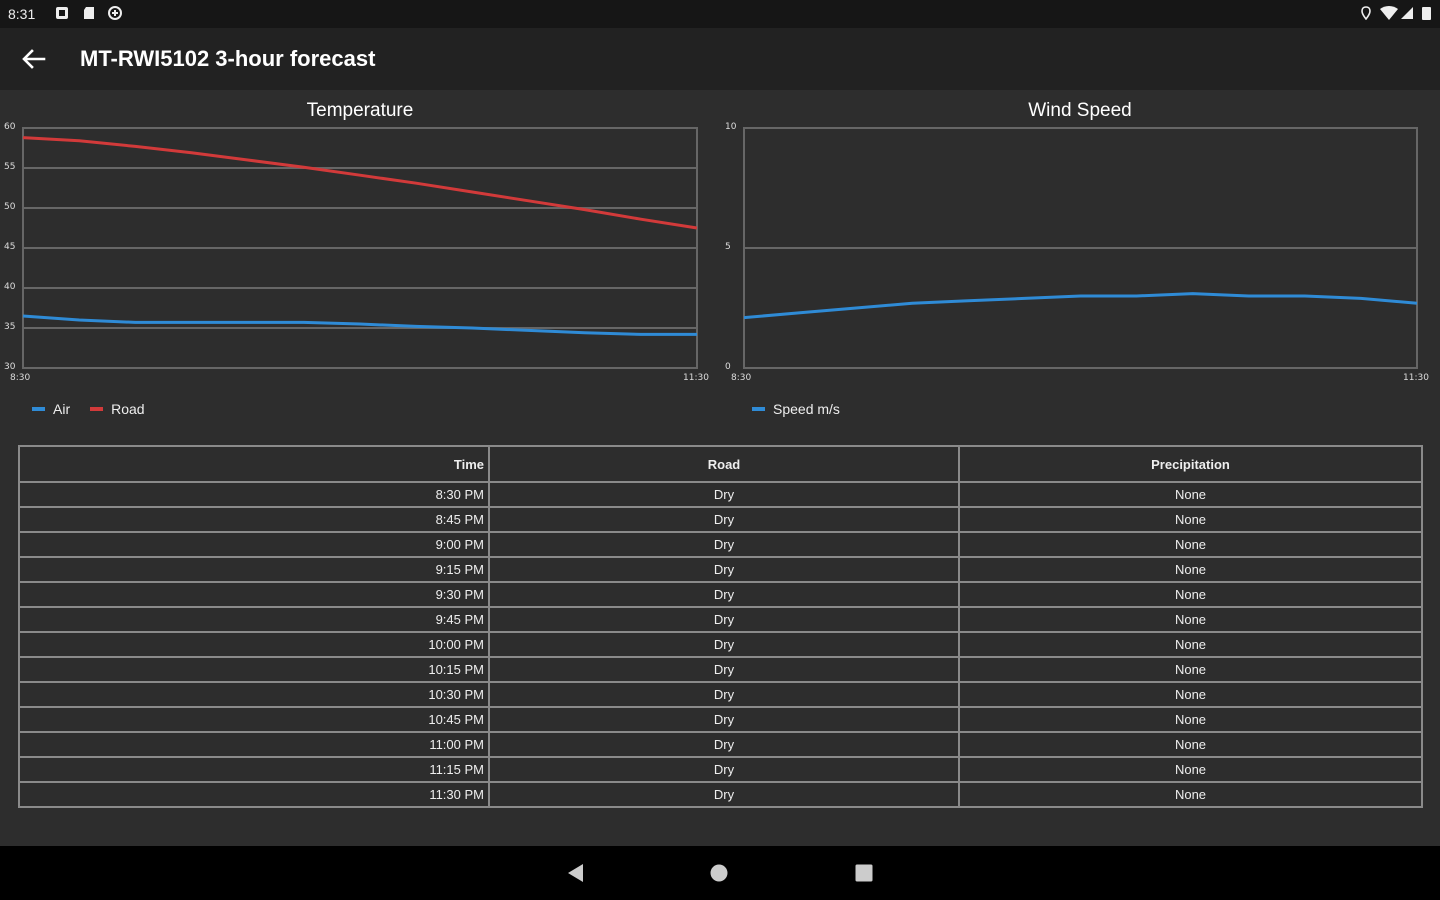 Image resolution: width=1440 pixels, height=900 pixels. I want to click on wifi-icon, so click(1389, 13).